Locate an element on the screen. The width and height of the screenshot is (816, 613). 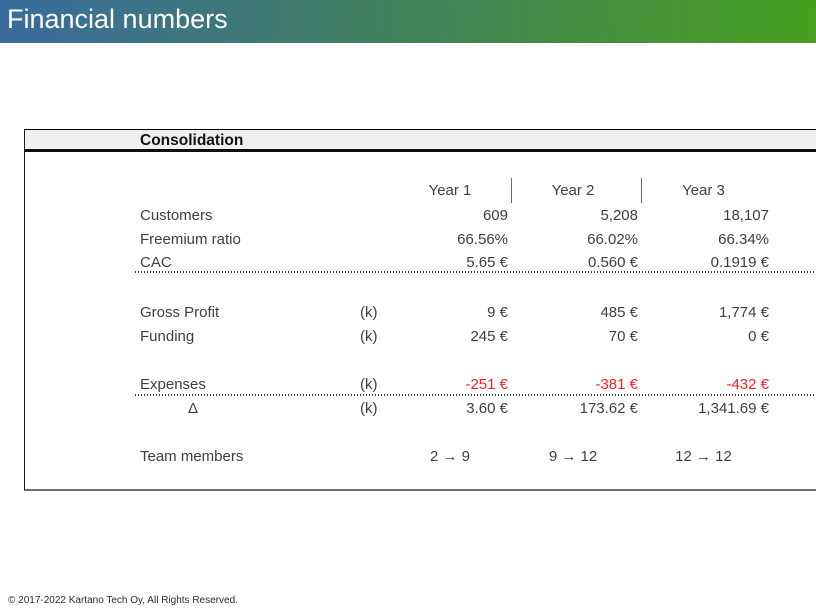
table-row-gross-profit: Gross Profit (k) 9 € 485 € 1,774 € is located at coordinates (478, 312).